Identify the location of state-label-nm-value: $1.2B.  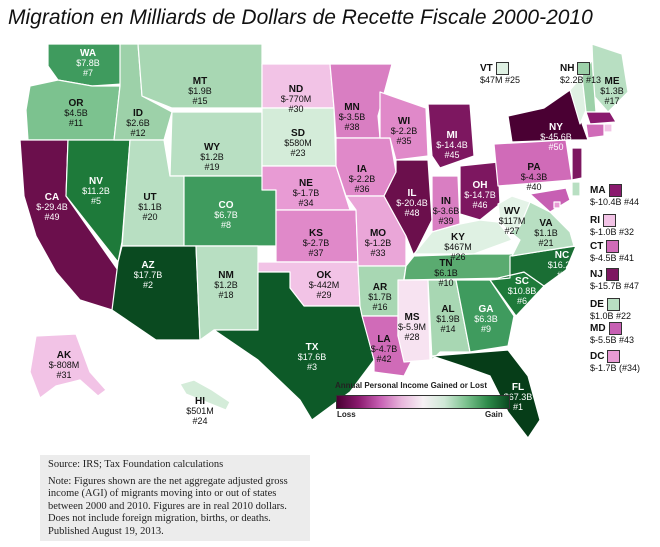
(226, 285).